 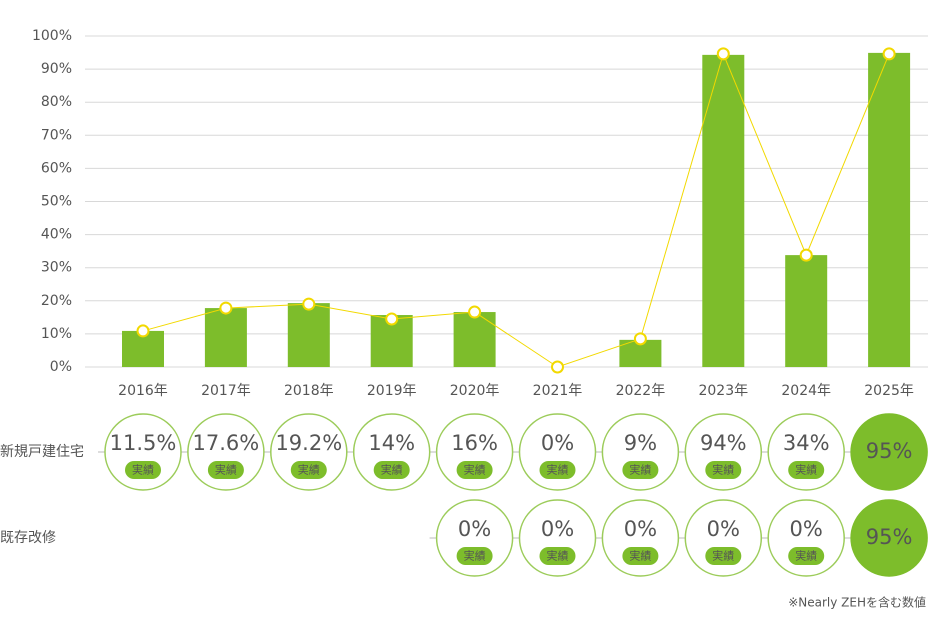 What do you see at coordinates (641, 391) in the screenshot?
I see `x-tick-label: 2022年` at bounding box center [641, 391].